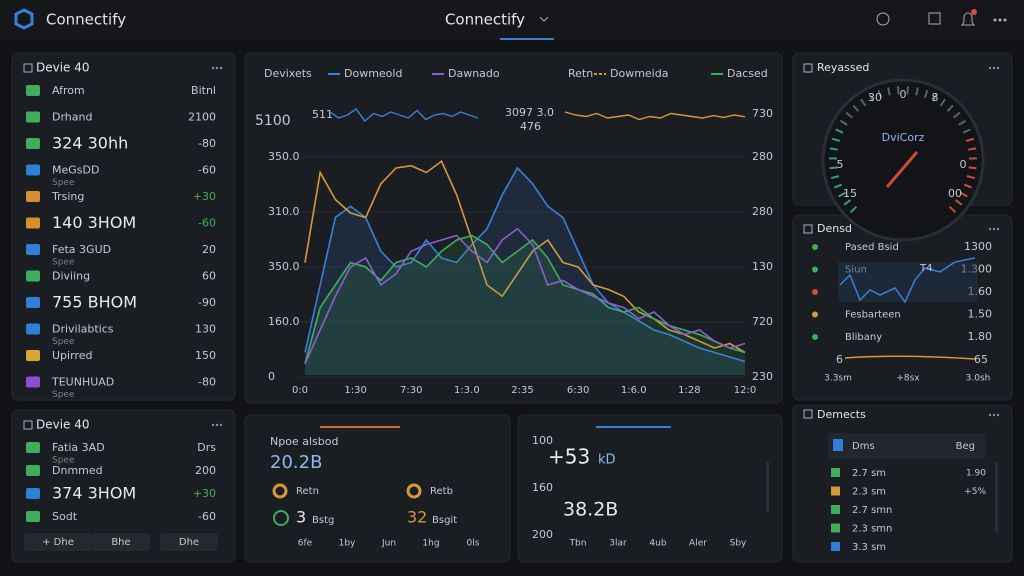 The height and width of the screenshot is (576, 1024). Describe the element at coordinates (322, 114) in the screenshot. I see `top-label: 511` at that location.